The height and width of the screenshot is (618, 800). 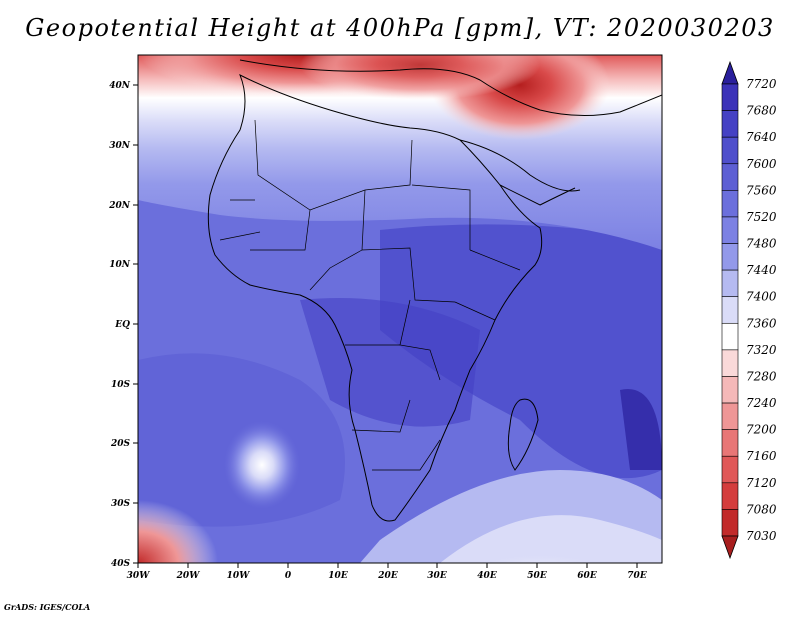 I want to click on colorbar-label: 7030, so click(x=761, y=536).